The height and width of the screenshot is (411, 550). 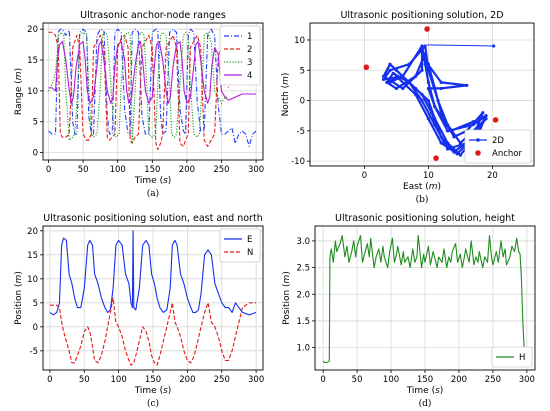 What do you see at coordinates (478, 153) in the screenshot?
I see `legend-marker-Anchor` at bounding box center [478, 153].